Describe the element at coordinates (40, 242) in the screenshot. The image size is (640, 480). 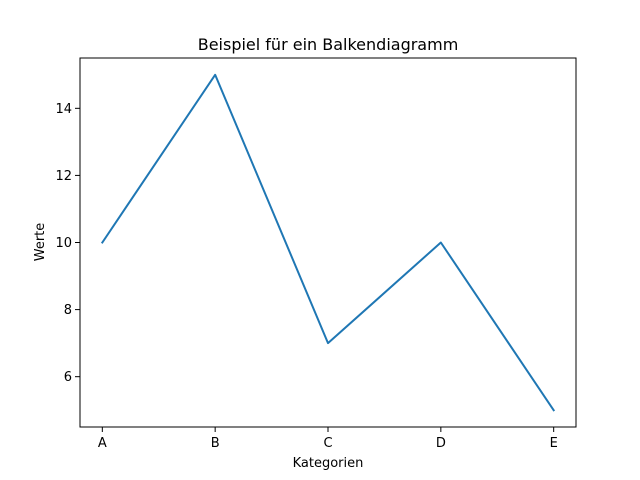
I see `y-axis-label: Werte` at that location.